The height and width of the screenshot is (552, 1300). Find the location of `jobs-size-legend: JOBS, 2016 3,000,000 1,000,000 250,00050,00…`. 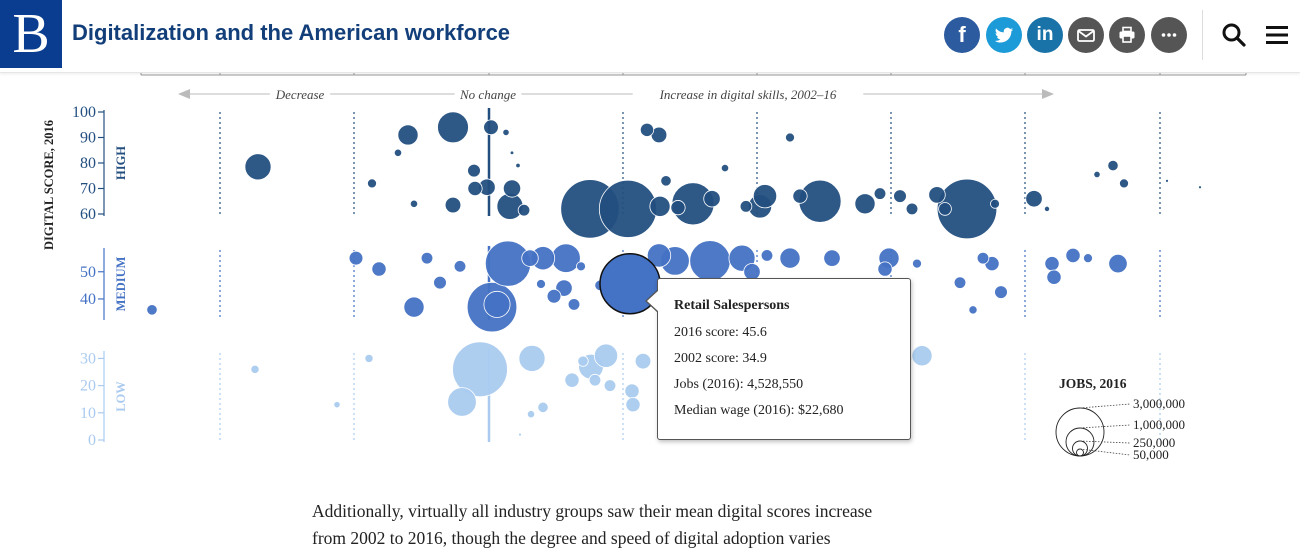

jobs-size-legend: JOBS, 2016 3,000,000 1,000,000 250,00050,00… is located at coordinates (1120, 419).